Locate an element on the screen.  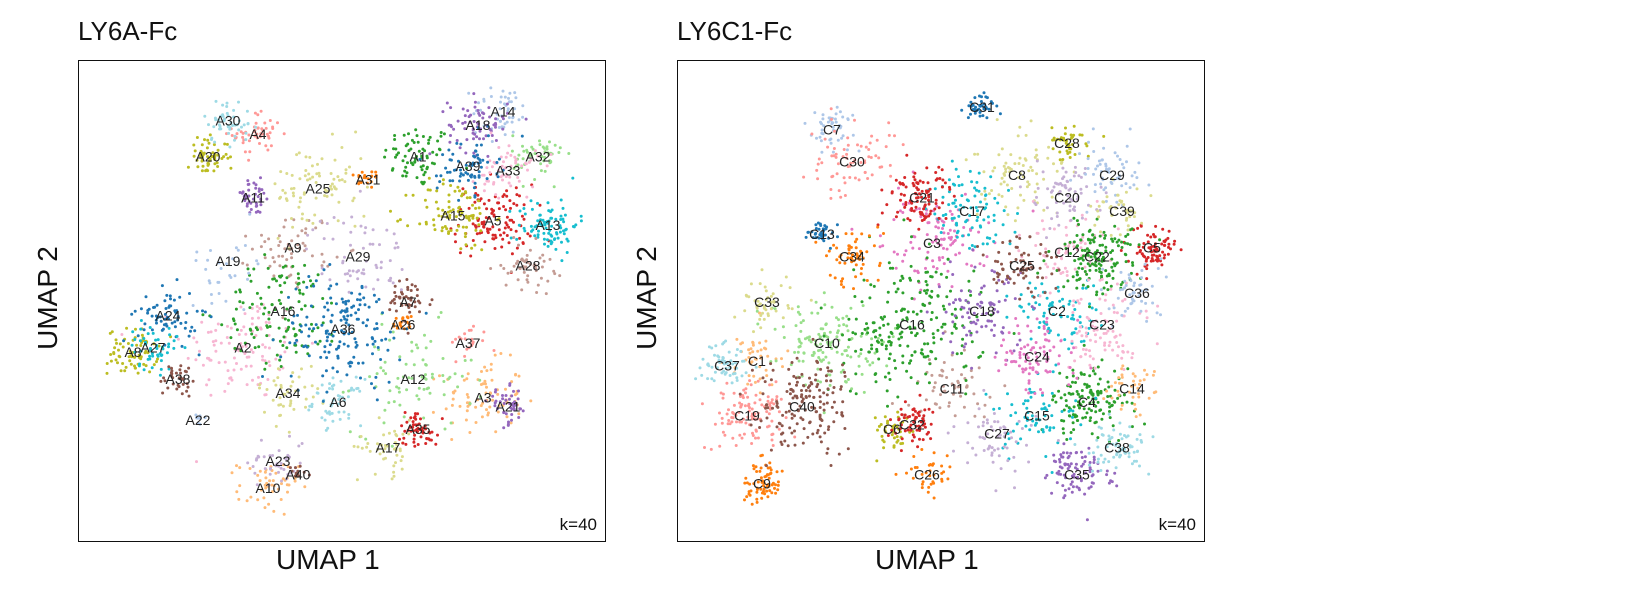
cluster-a28 is located at coordinates (525, 266).